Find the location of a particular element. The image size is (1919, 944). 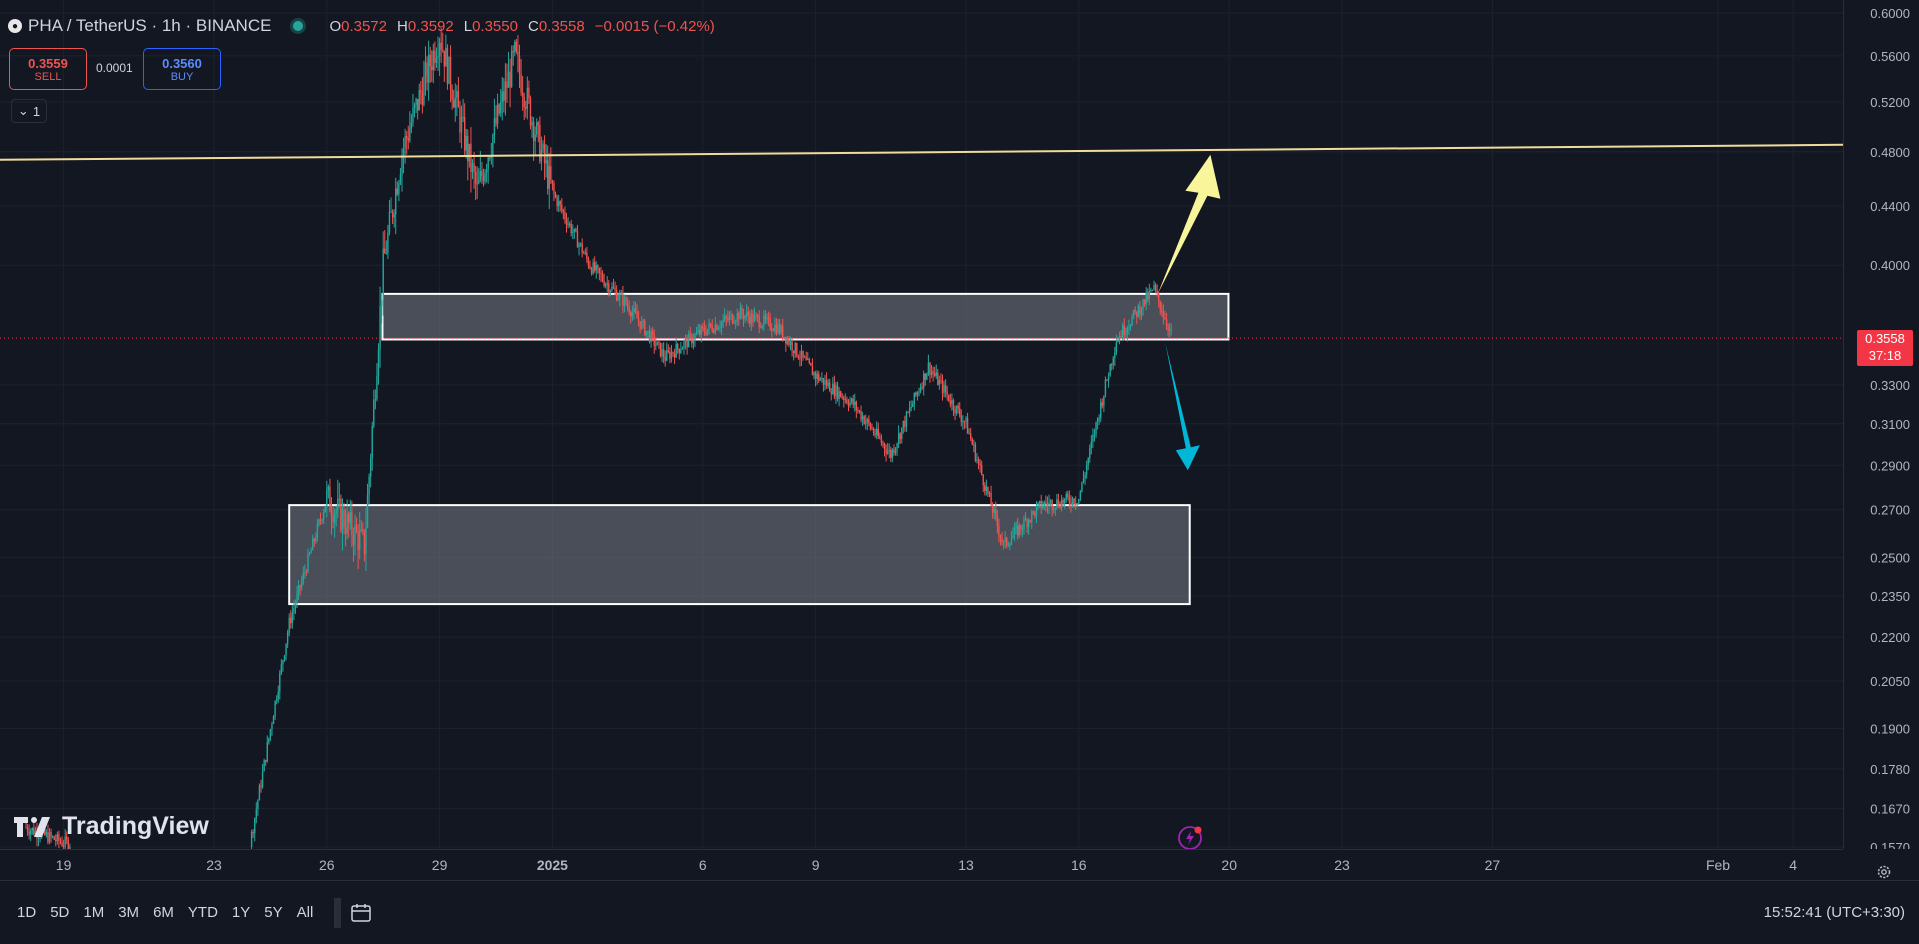

range-1d: 1D is located at coordinates (27, 912).